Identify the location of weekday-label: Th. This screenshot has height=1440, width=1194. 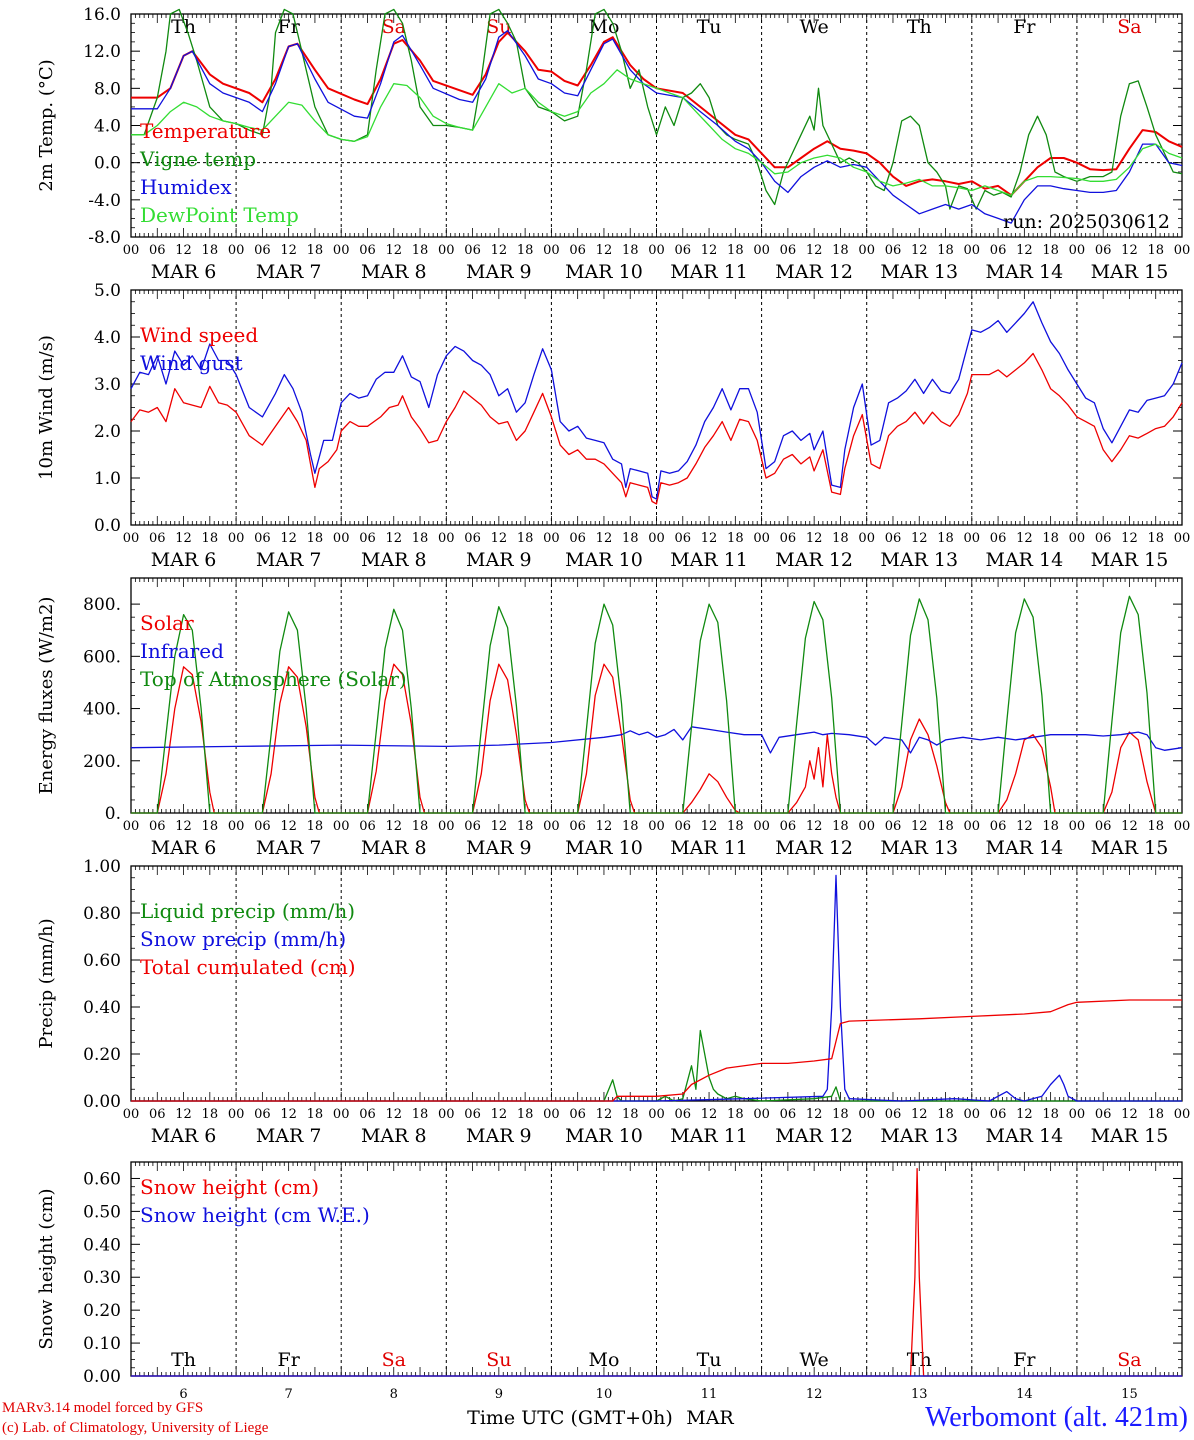
(183, 1360).